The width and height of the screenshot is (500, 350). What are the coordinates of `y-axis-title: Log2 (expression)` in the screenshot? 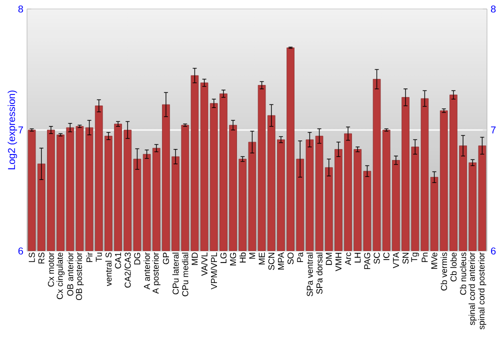 It's located at (13, 130).